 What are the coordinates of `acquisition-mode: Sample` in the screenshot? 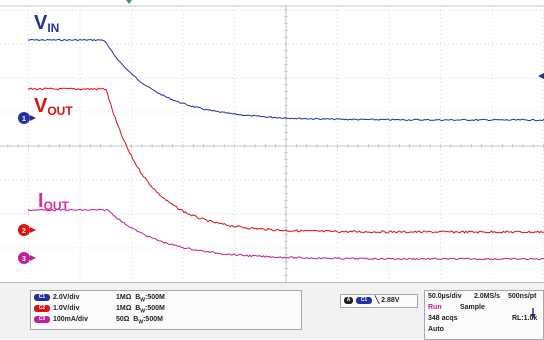 It's located at (472, 307).